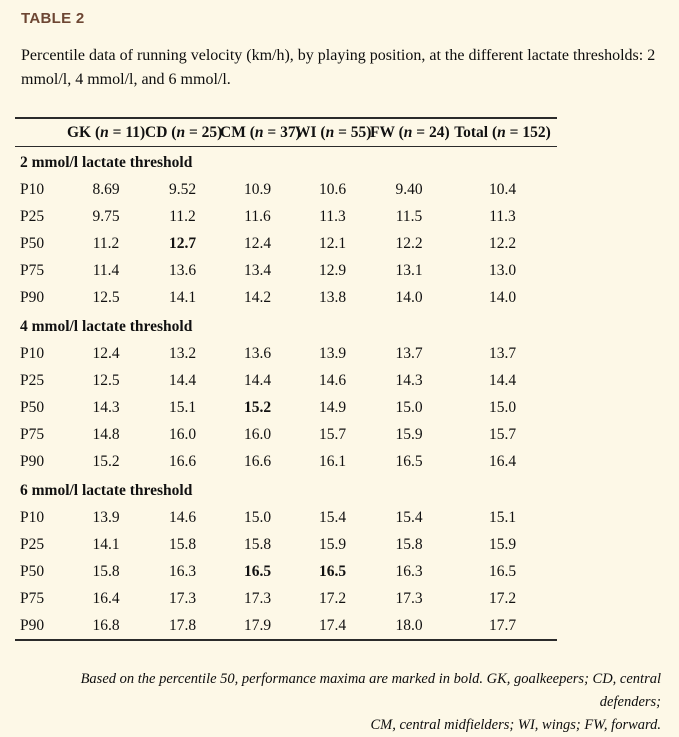 The height and width of the screenshot is (737, 679). Describe the element at coordinates (106, 434) in the screenshot. I see `value-cell: 14.8` at that location.